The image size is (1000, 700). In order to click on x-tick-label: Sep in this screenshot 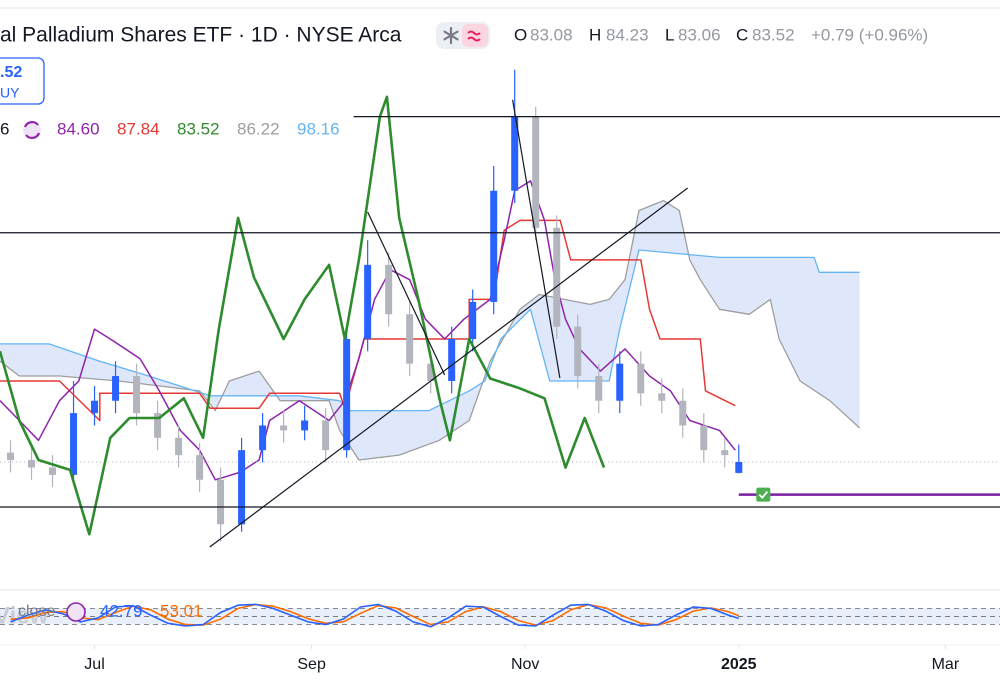, I will do `click(311, 664)`.